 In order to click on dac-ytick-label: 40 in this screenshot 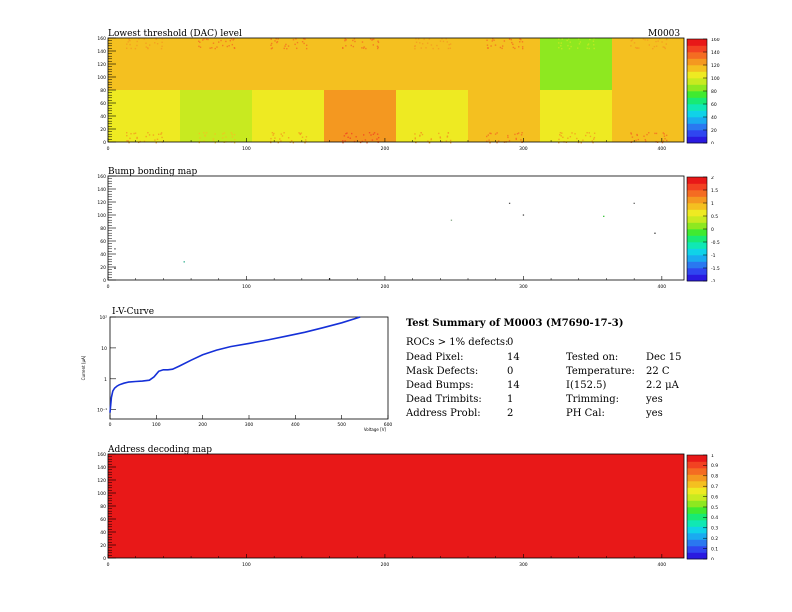, I will do `click(103, 117)`.